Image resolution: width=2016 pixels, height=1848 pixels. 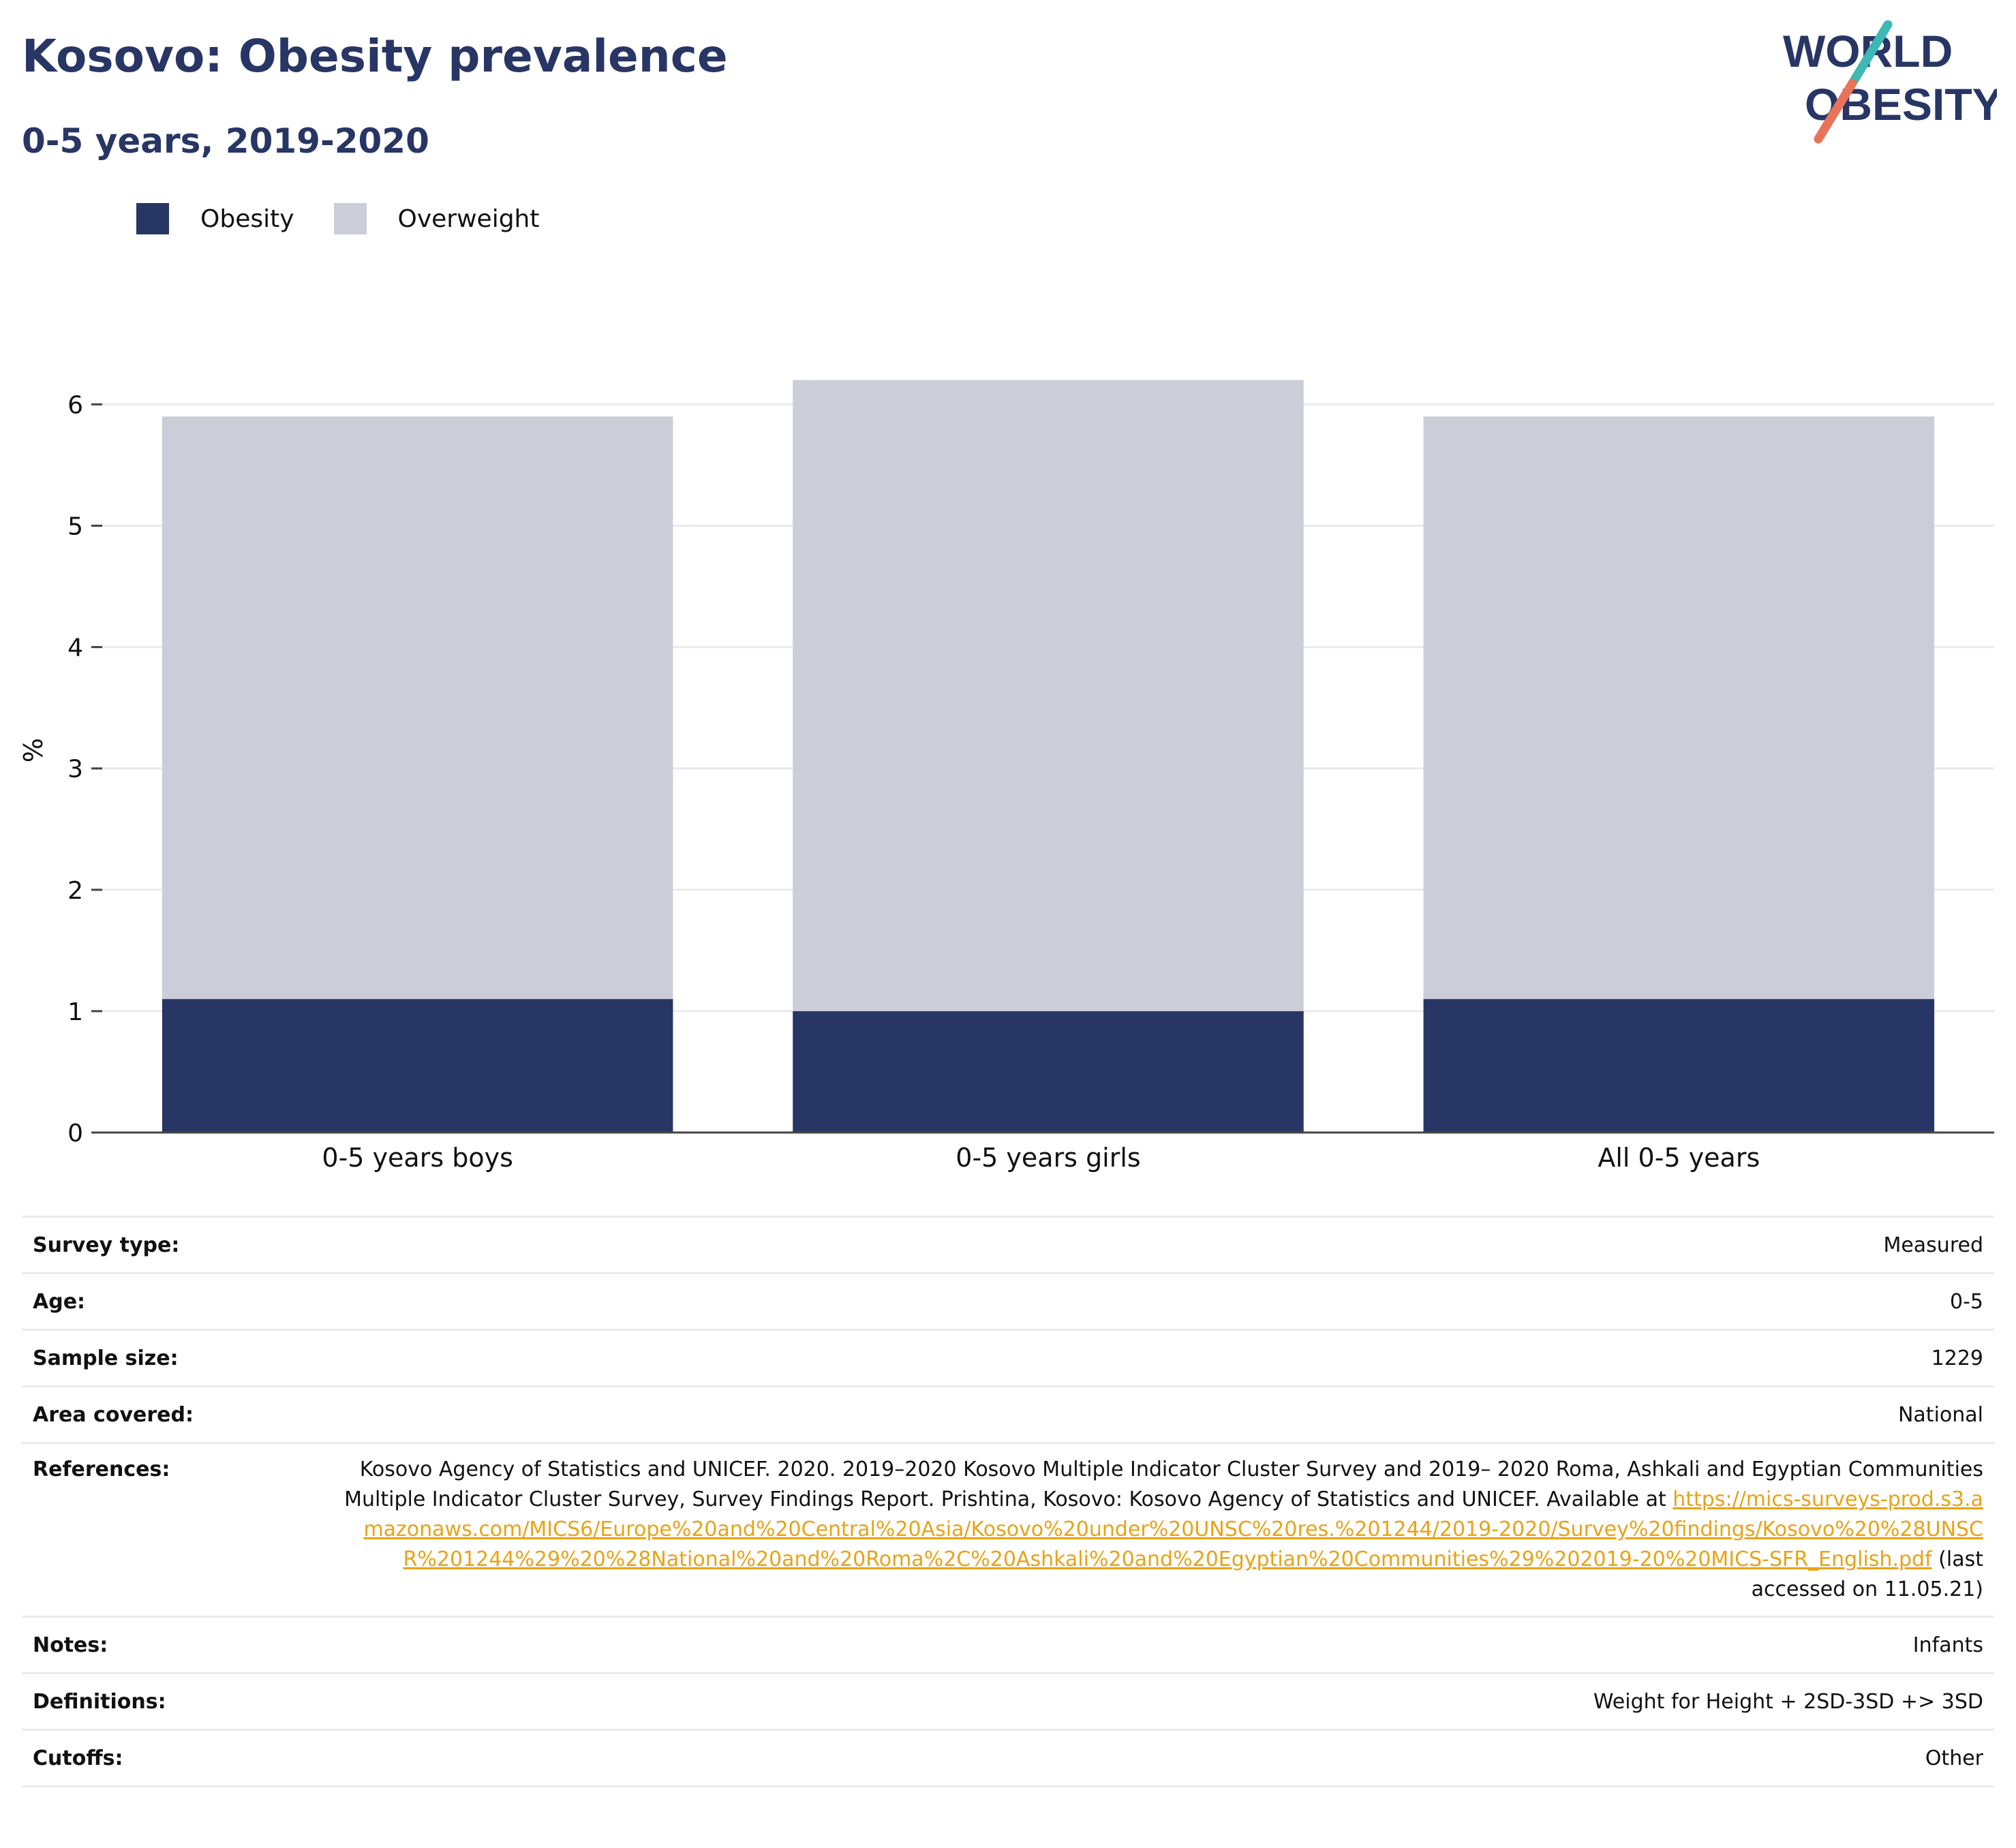 What do you see at coordinates (152, 218) in the screenshot?
I see `legend-swatch-obesity` at bounding box center [152, 218].